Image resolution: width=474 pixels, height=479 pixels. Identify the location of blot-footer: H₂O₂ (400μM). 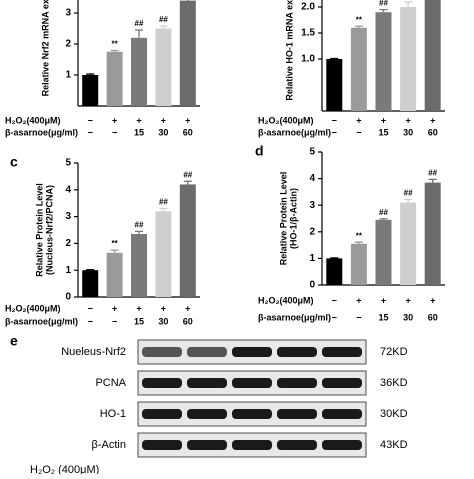
(64, 469).